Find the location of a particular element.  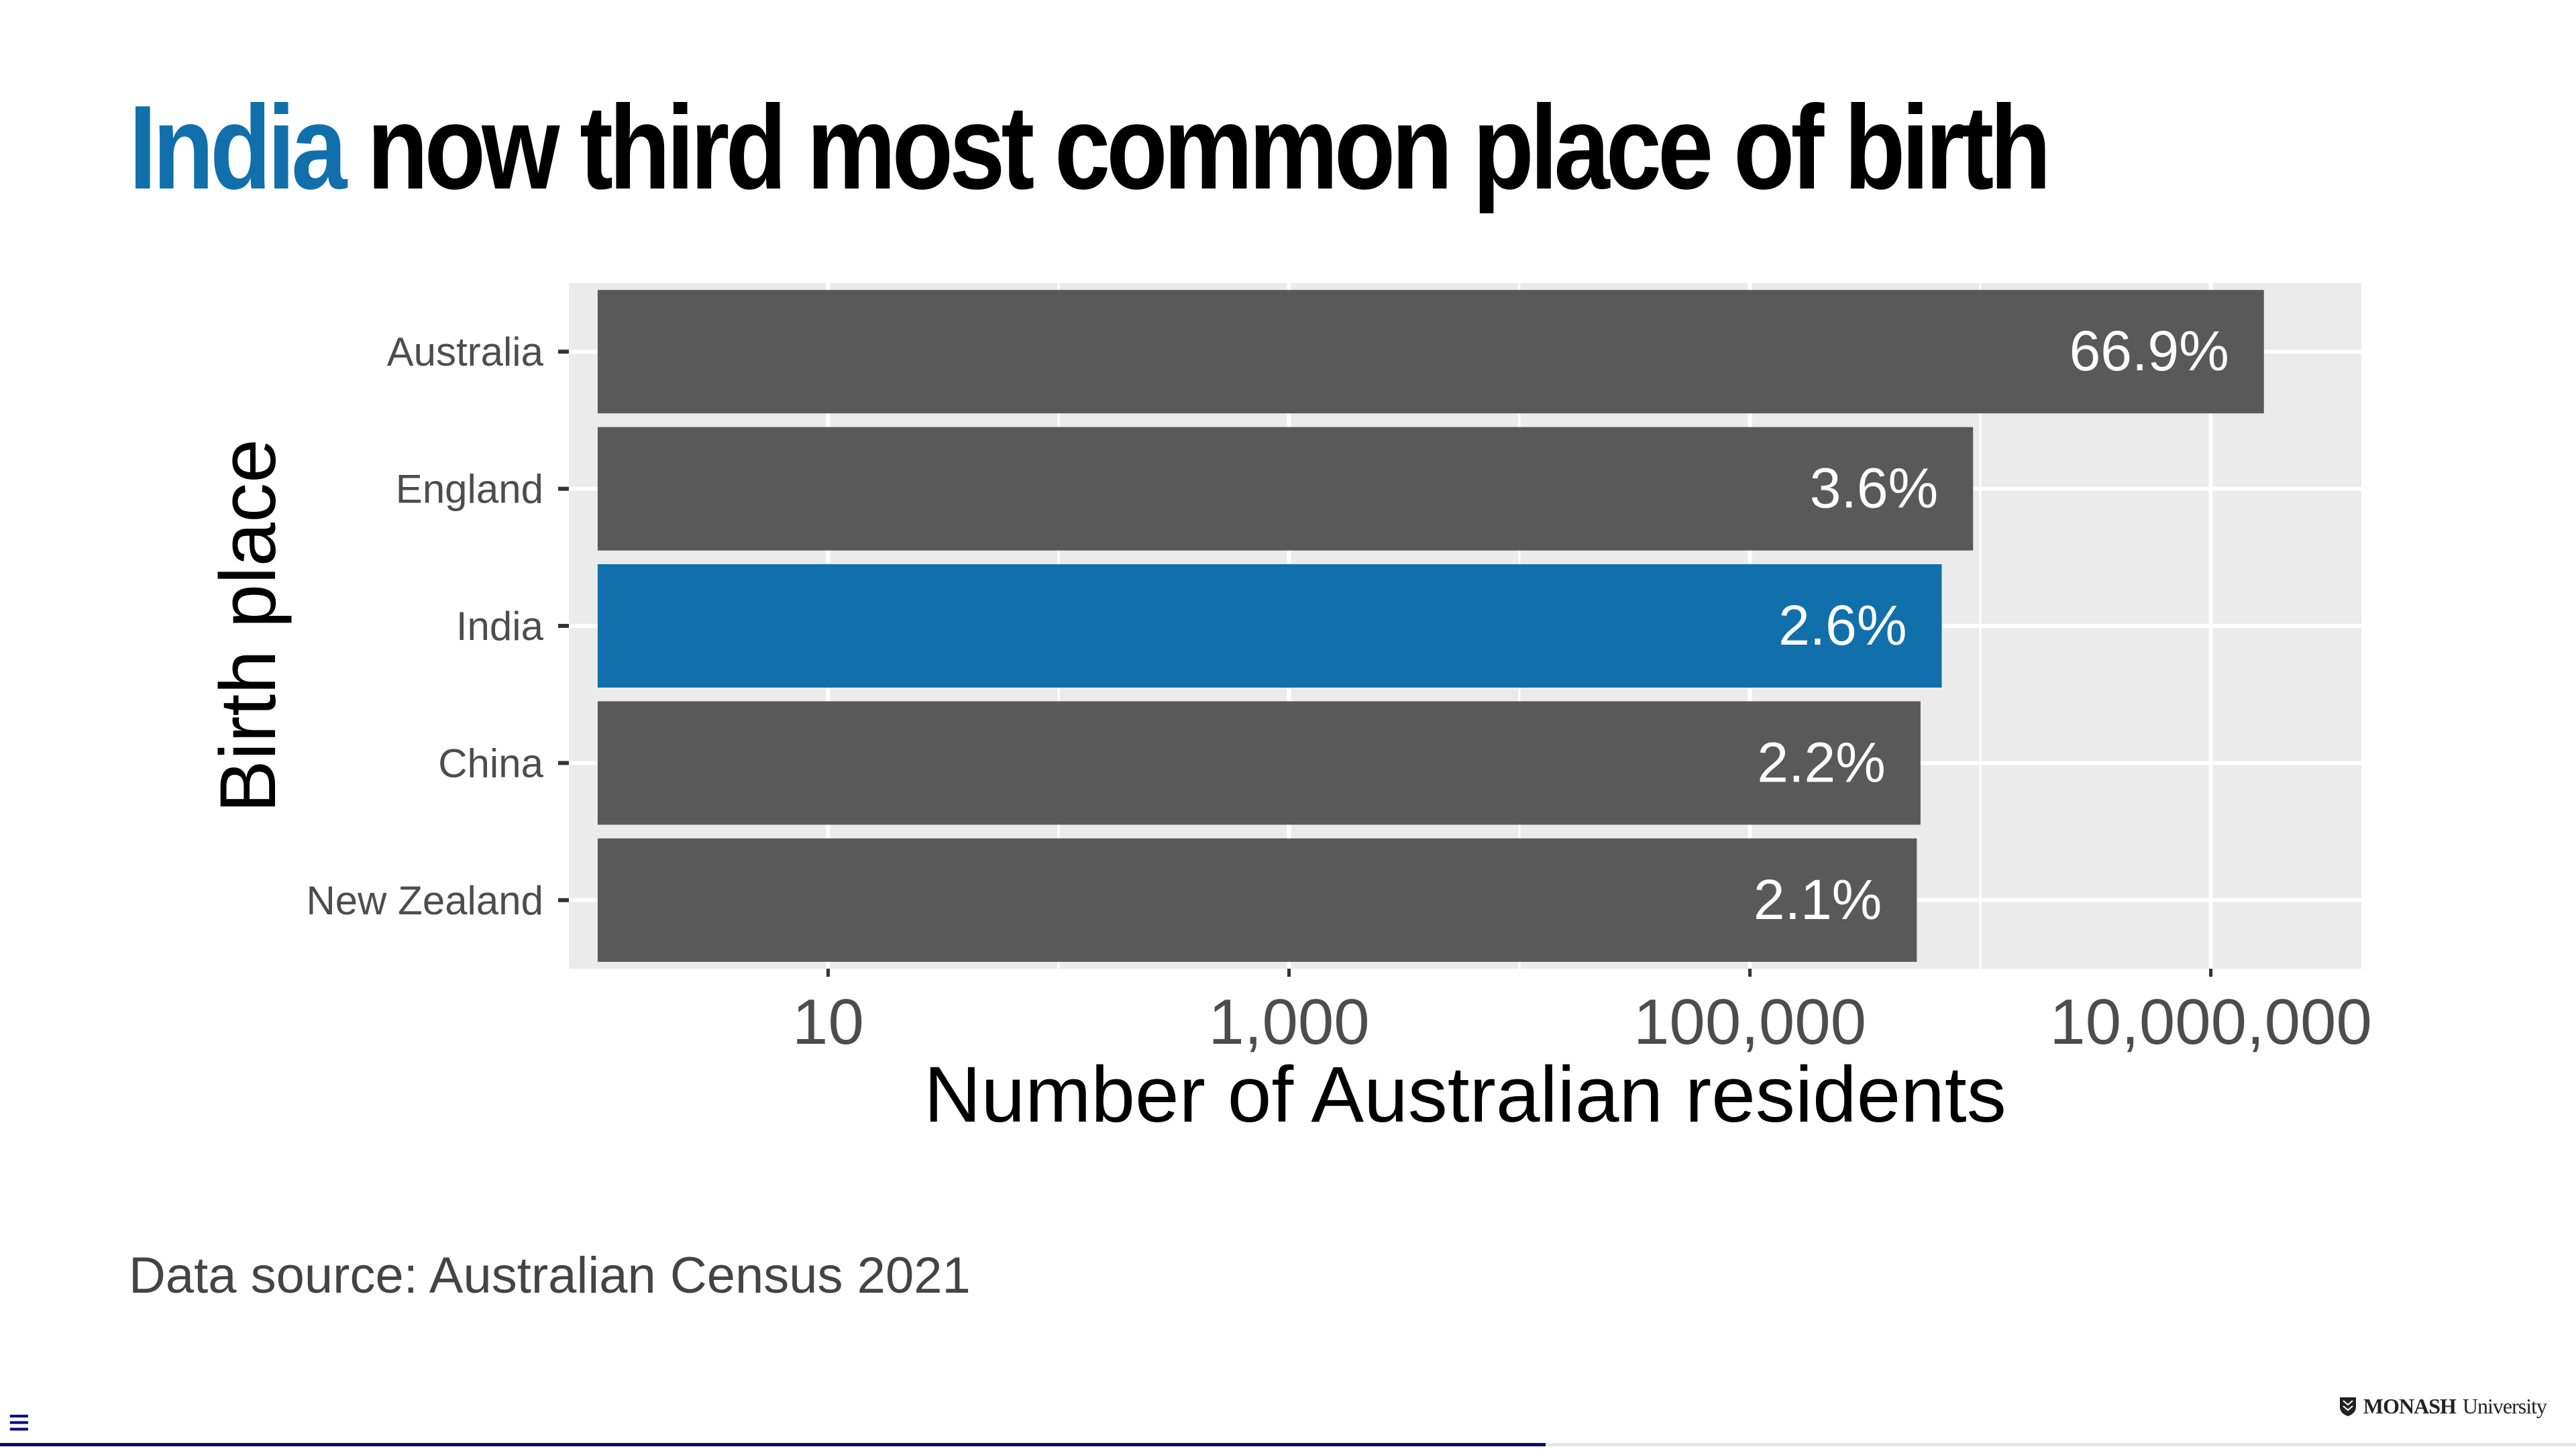

x-axis-ticks: 10 1,000 100,000 10,000,000 is located at coordinates (1582, 1013).